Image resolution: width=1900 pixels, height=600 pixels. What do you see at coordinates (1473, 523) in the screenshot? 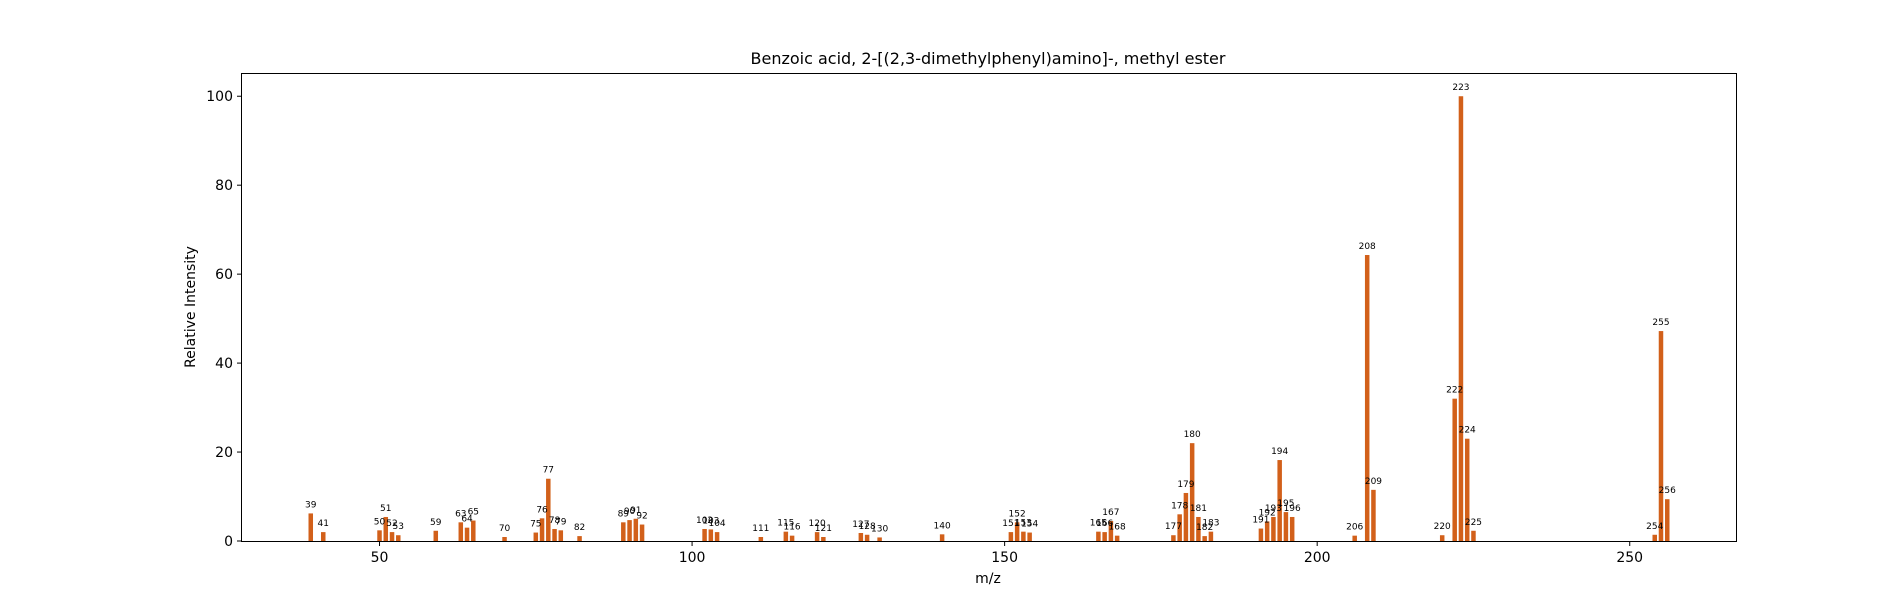
I see `peak-label-225: 225` at bounding box center [1473, 523].